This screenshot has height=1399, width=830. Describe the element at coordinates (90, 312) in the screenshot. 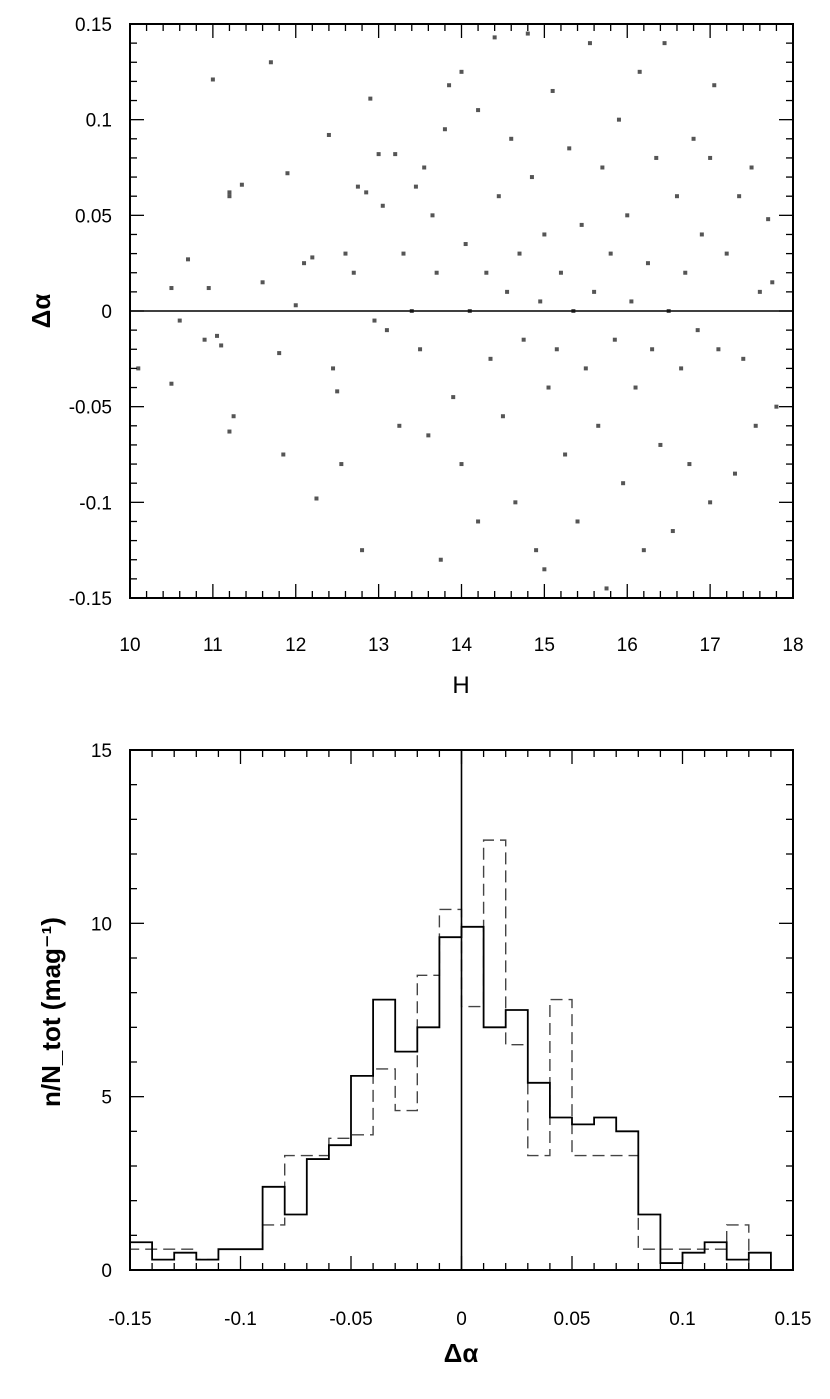

I see `scatter-y-tick-labels: -0.15 -0.1 -0.05 0 0.05 0.1 0.15` at that location.